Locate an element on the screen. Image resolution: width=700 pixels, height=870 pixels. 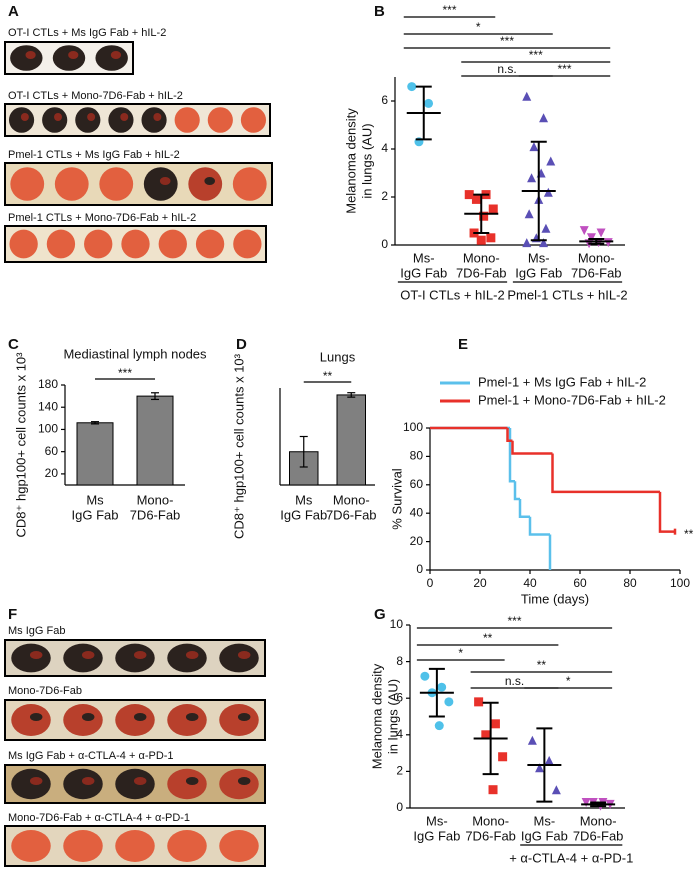
panel-label: G is located at coordinates (380, 614).